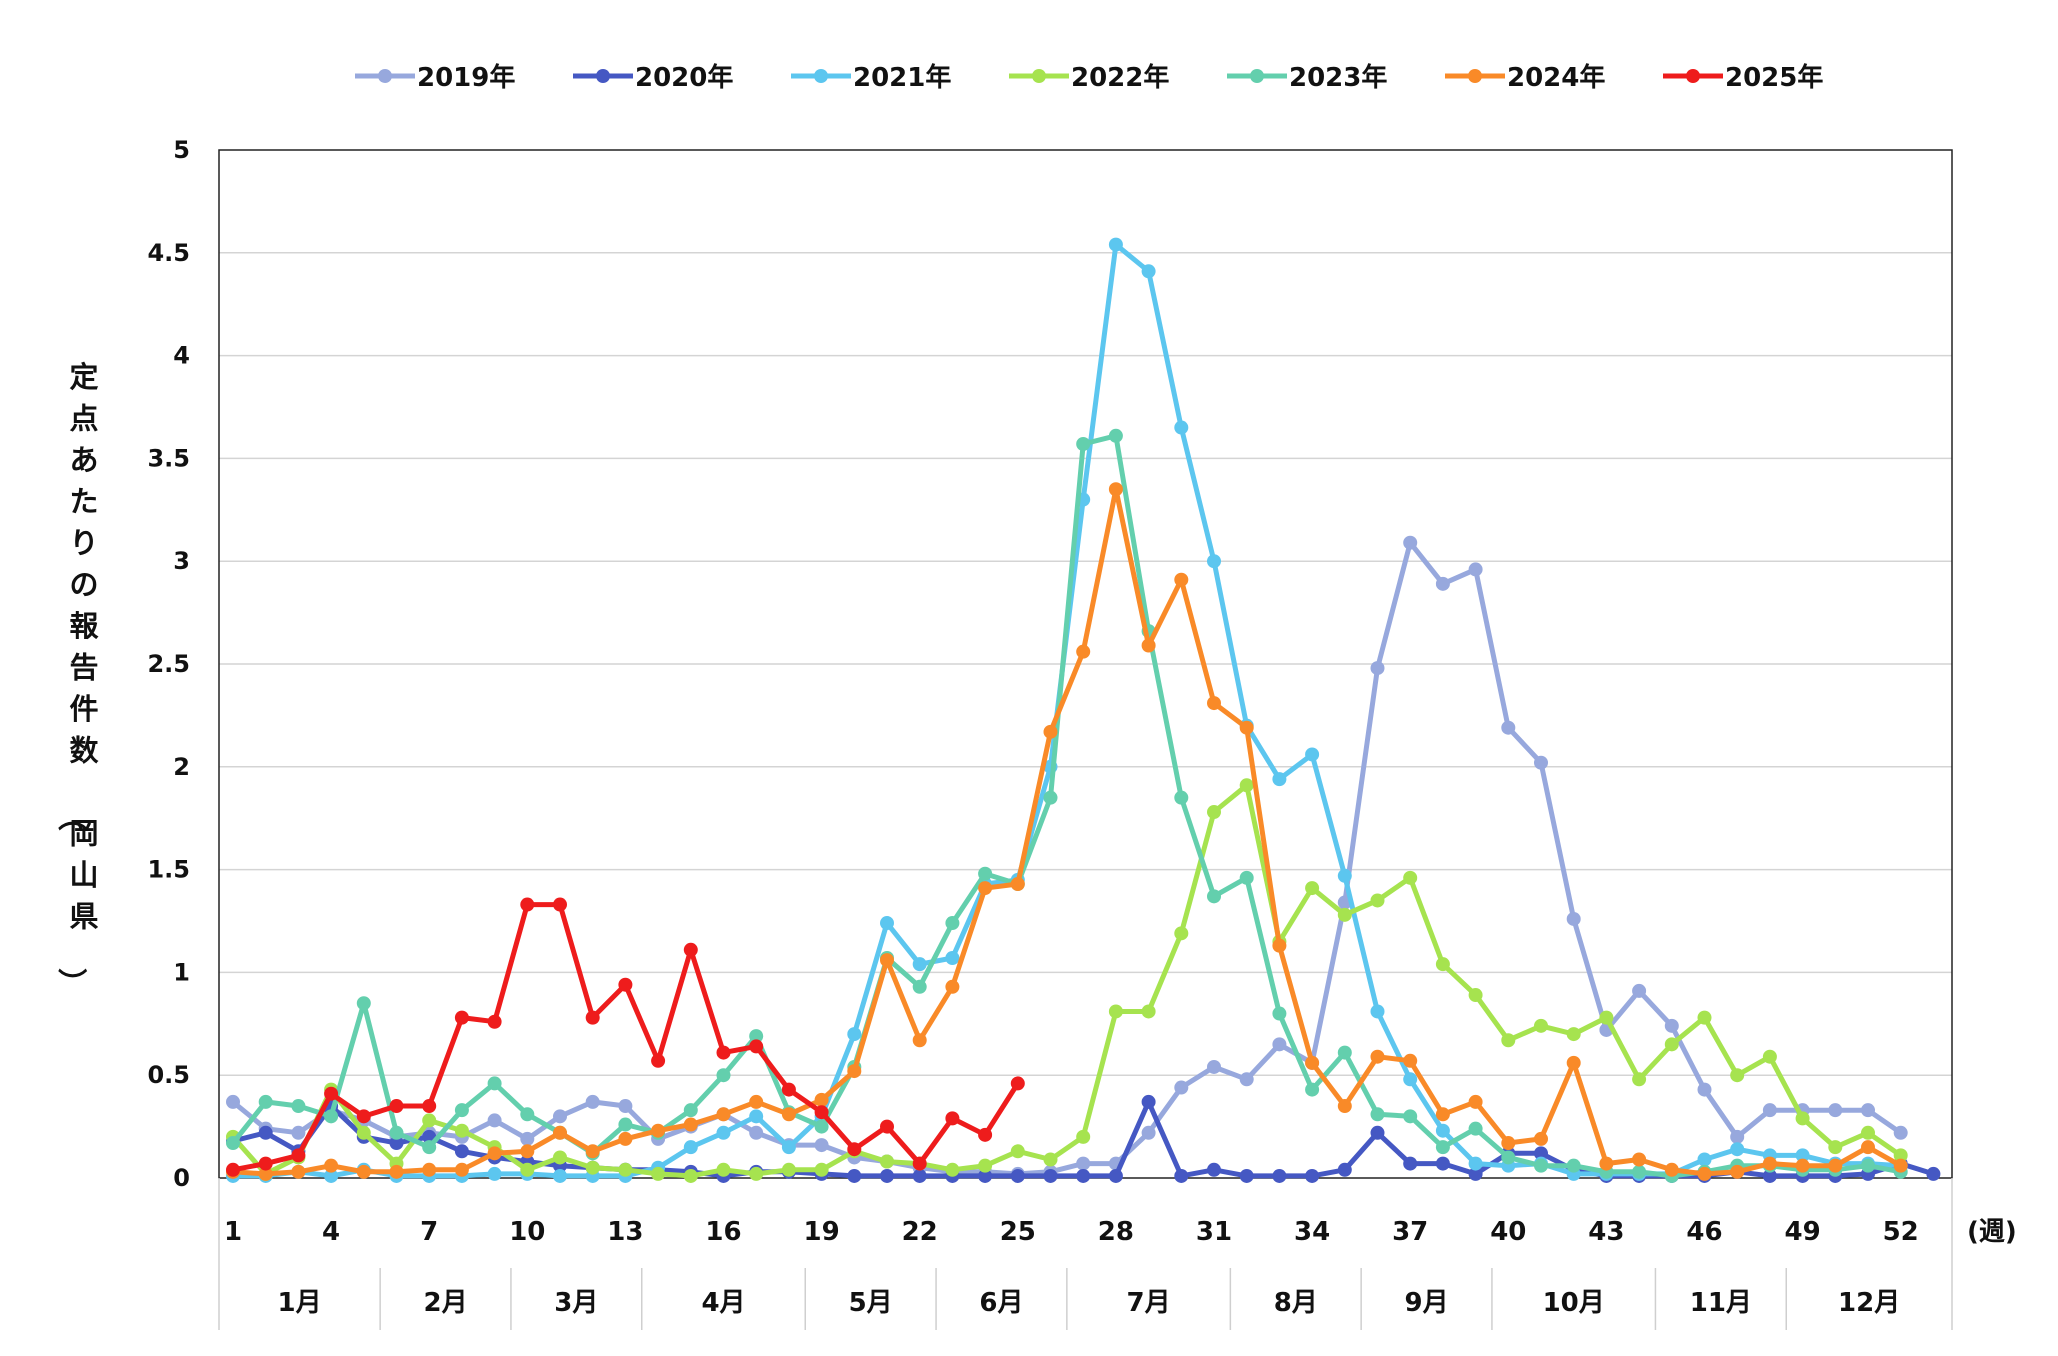  What do you see at coordinates (1508, 1232) in the screenshot?
I see `x-tick-label: 40` at bounding box center [1508, 1232].